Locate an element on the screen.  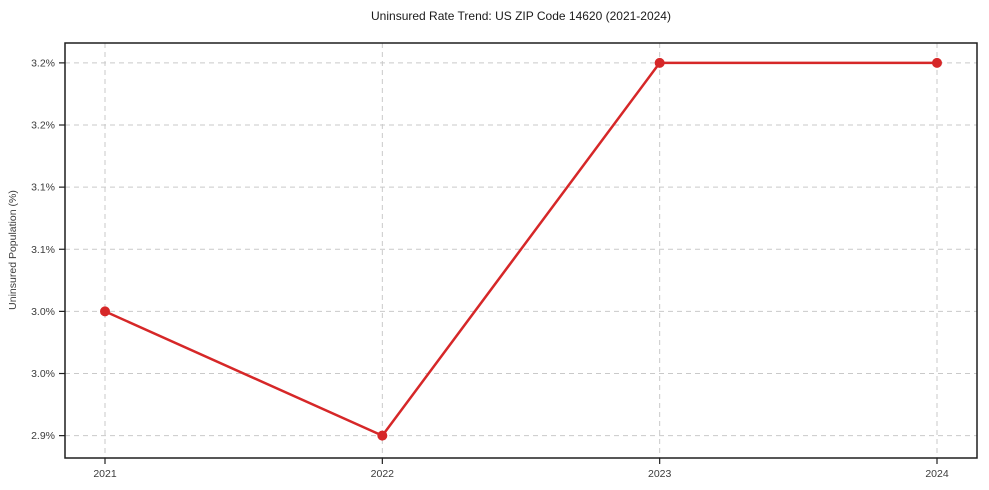
x-tick-label: 2021 is located at coordinates (105, 474).